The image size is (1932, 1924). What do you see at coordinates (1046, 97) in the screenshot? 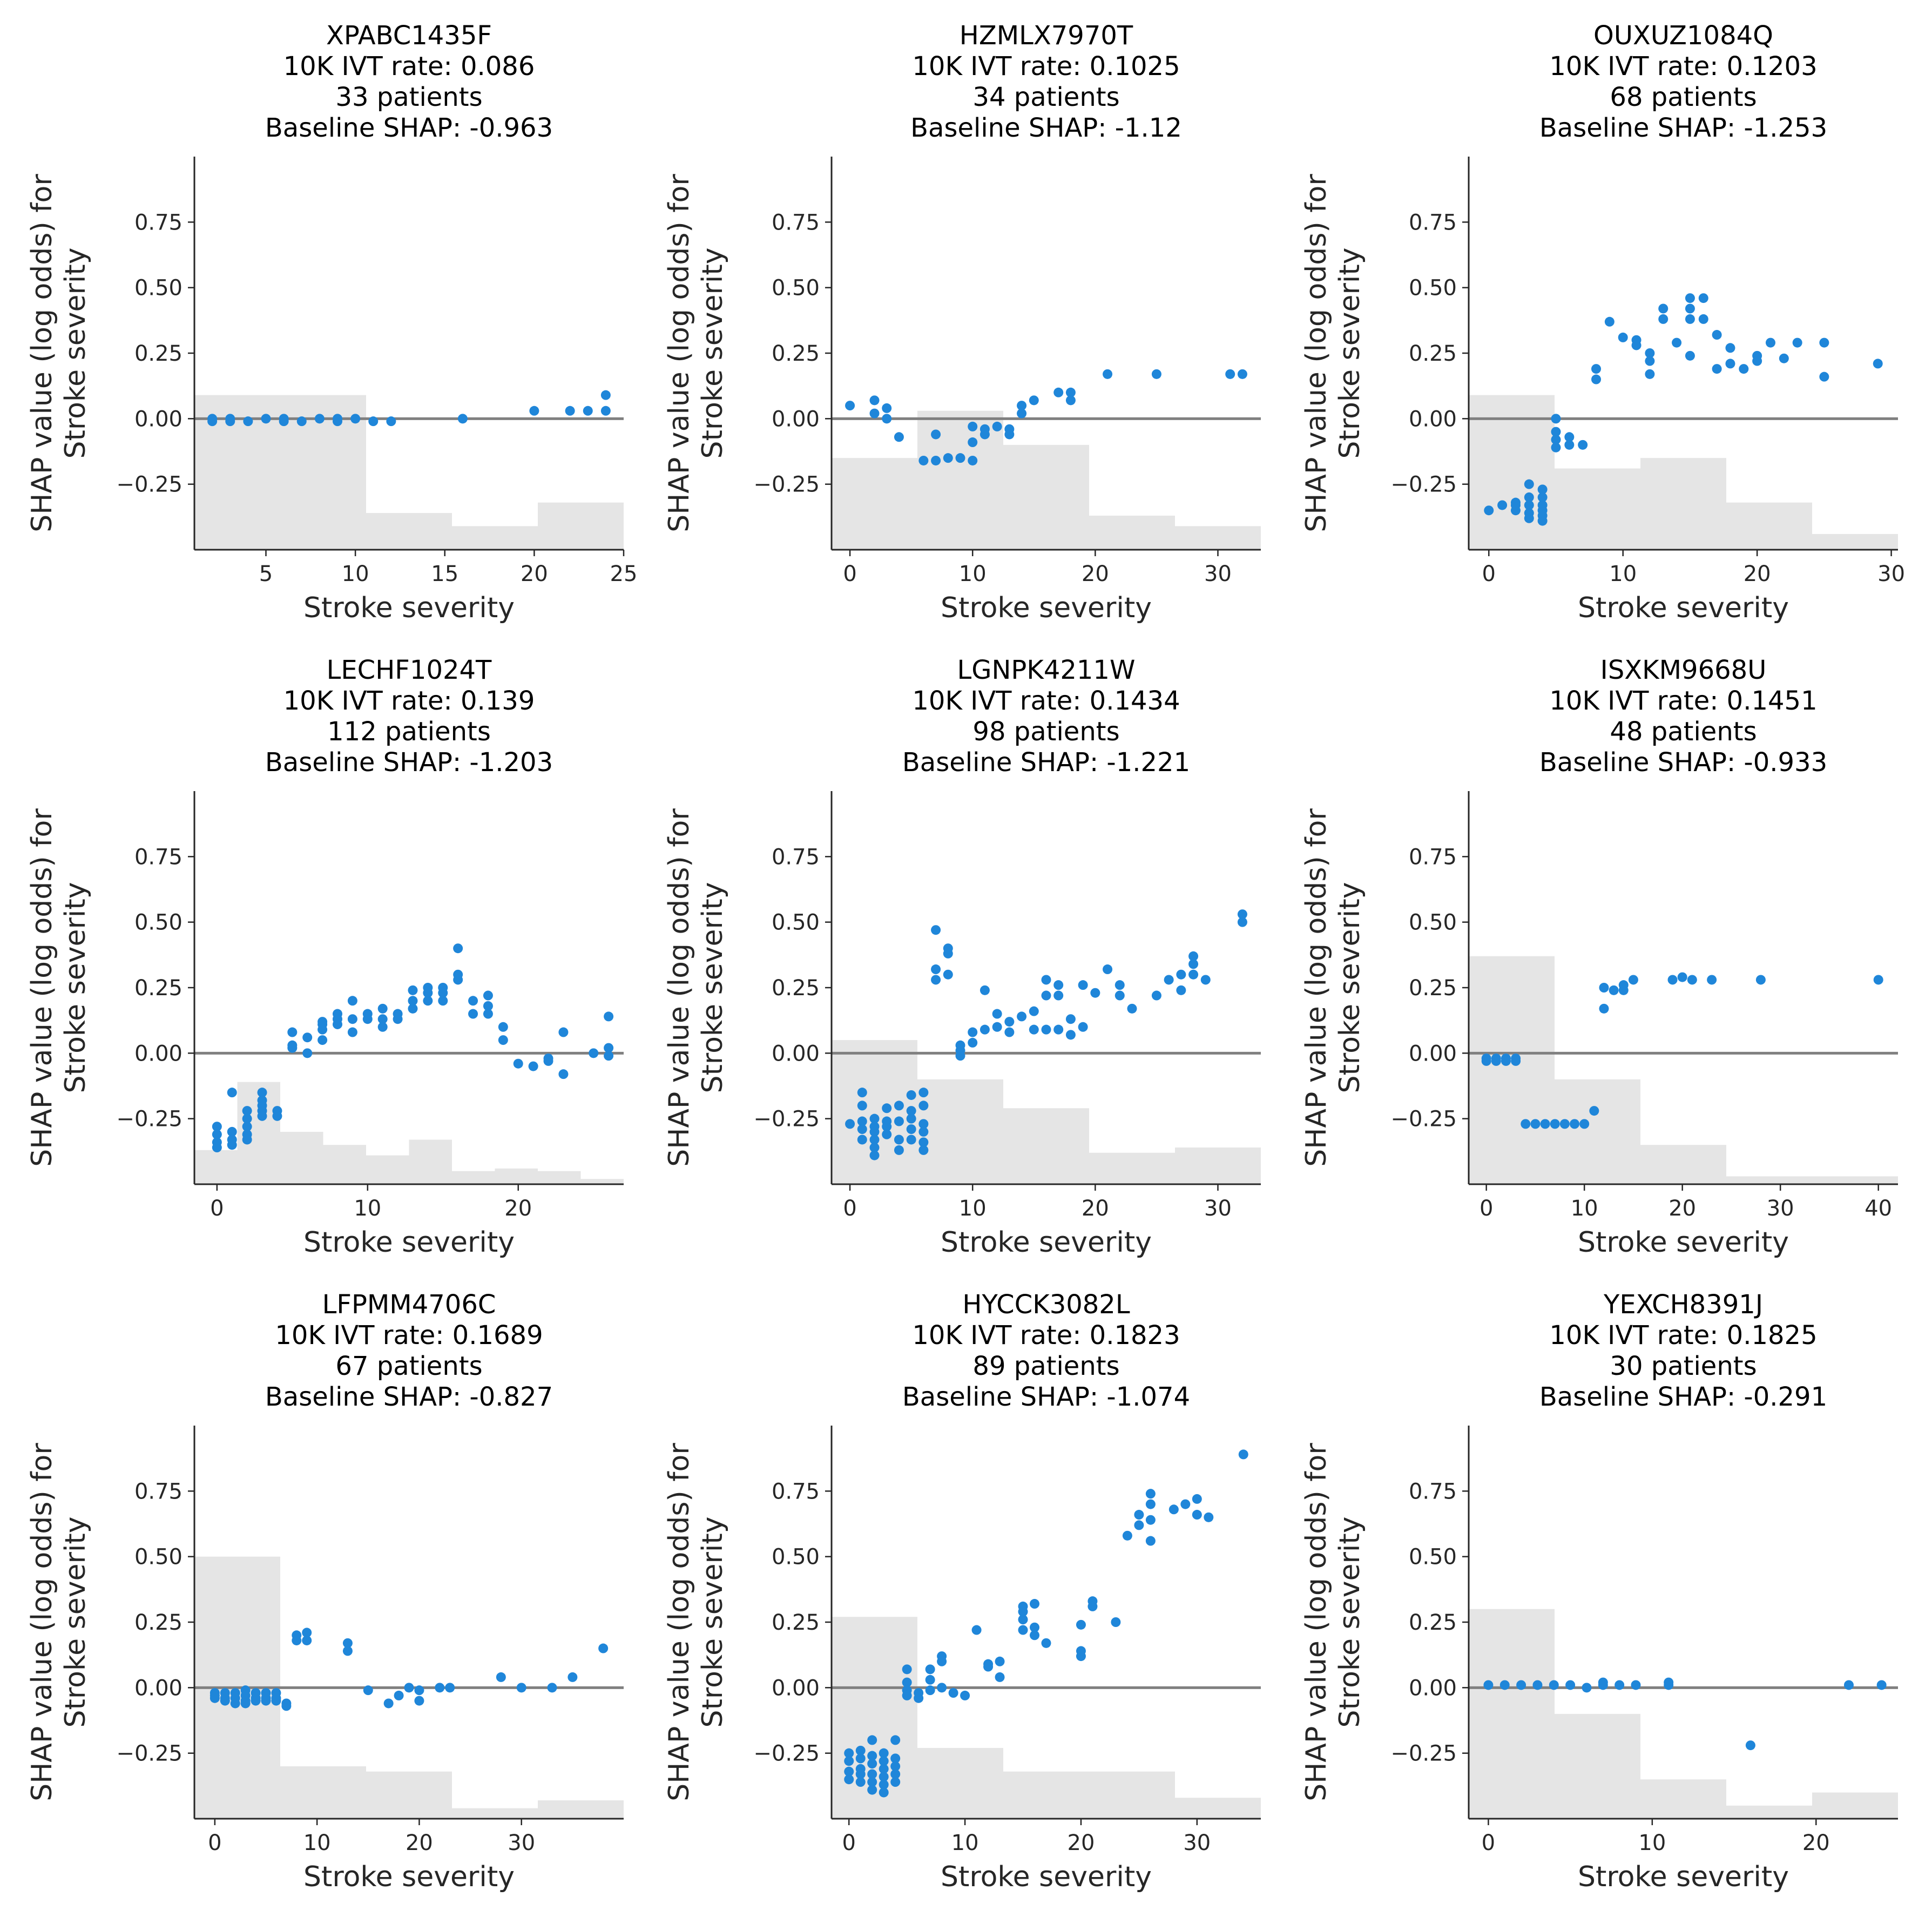
I see `chart-title-line: 34 patients` at bounding box center [1046, 97].